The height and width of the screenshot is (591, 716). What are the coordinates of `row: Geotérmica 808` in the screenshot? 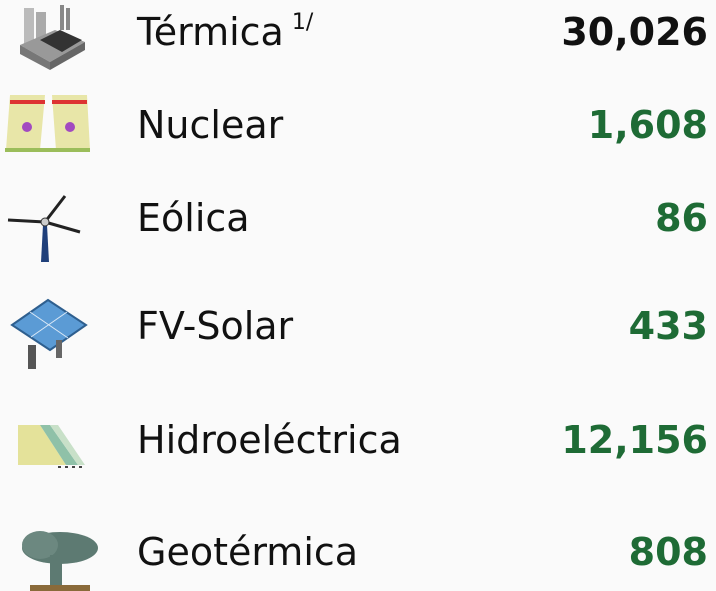 It's located at (358, 552).